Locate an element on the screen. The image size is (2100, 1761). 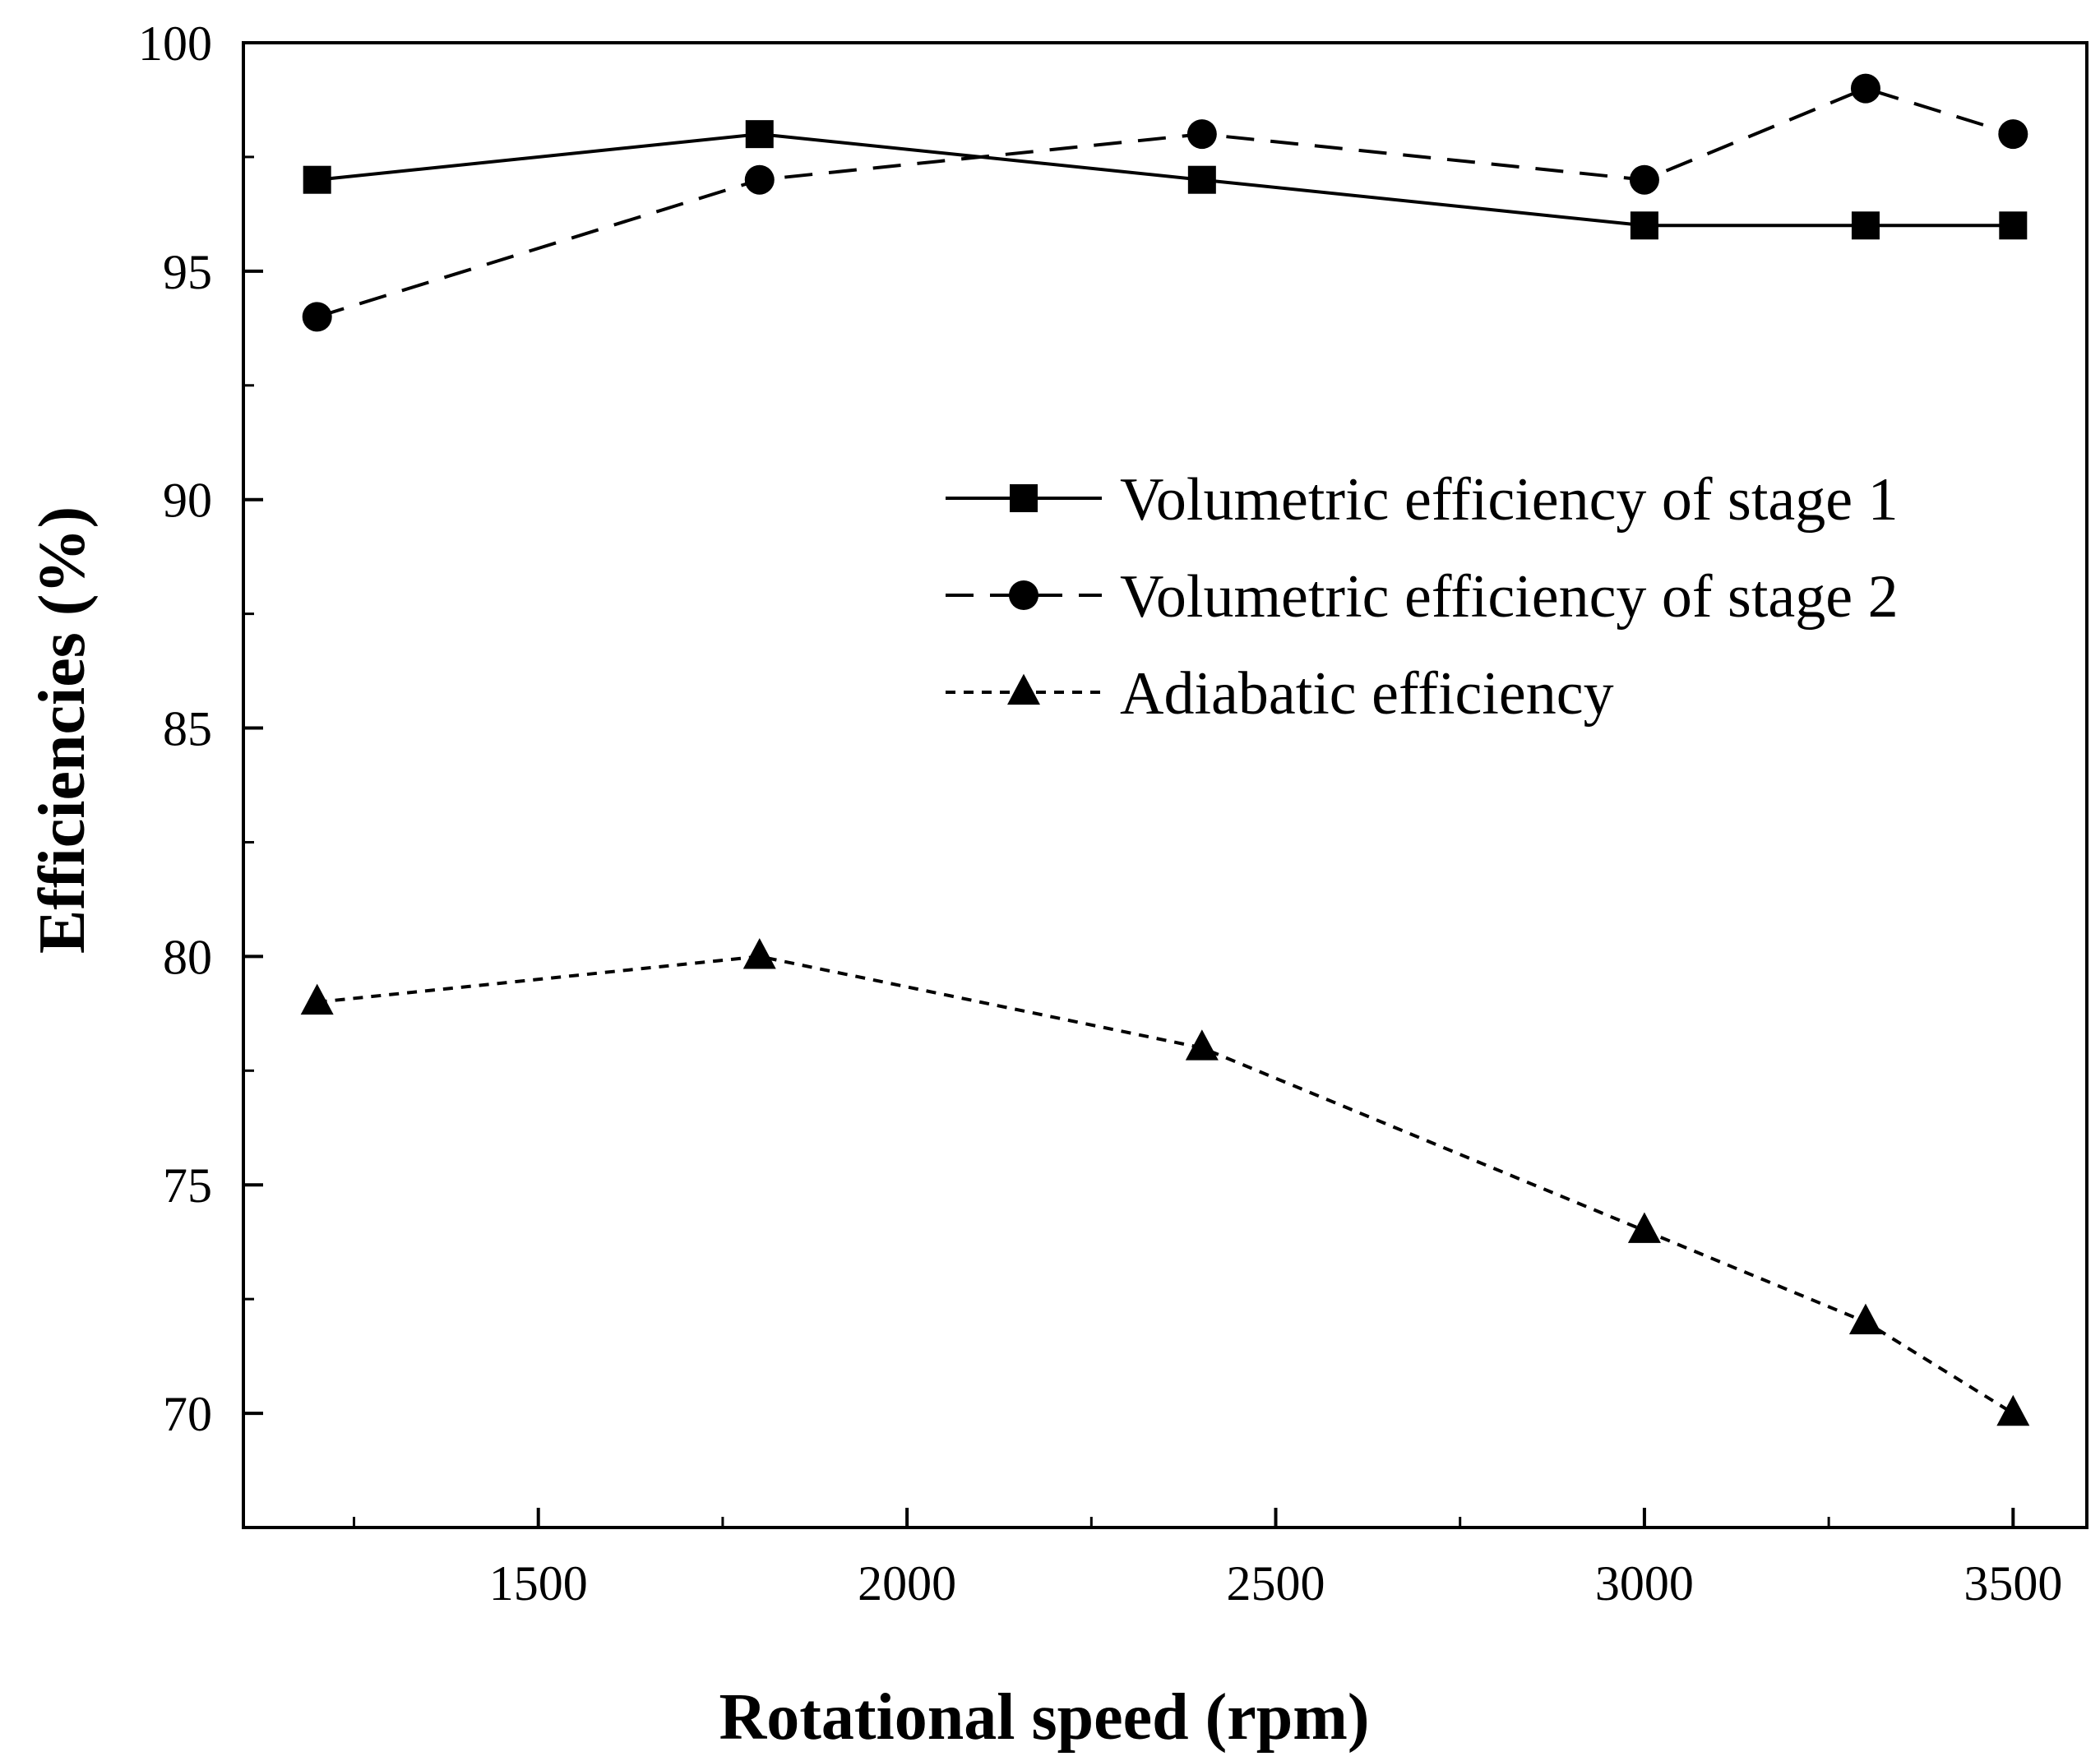
x-axis-title: Rotational speed (rpm) is located at coordinates (1044, 1717).